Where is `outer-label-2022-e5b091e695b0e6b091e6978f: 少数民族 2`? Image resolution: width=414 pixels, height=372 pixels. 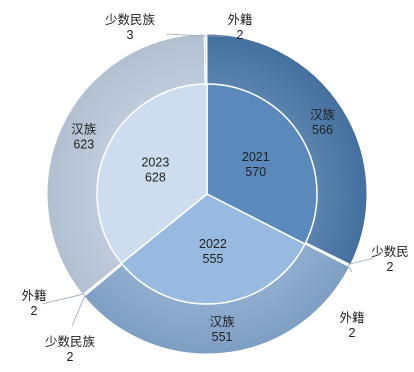 outer-label-2022-e5b091e695b0e6b091e6978f: 少数民族 2 is located at coordinates (70, 349).